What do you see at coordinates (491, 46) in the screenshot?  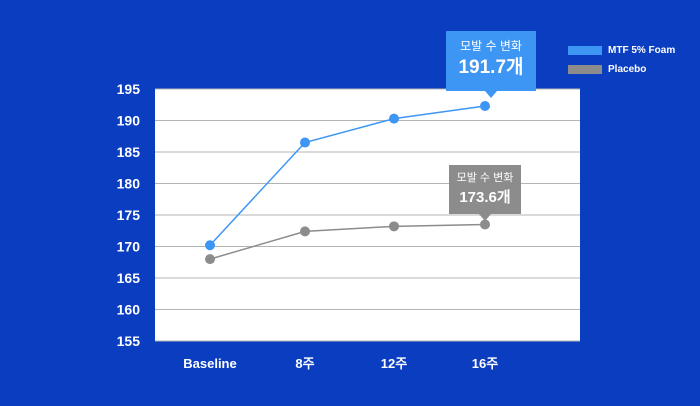 I see `callout-mtf-label: 모발 수 변화` at bounding box center [491, 46].